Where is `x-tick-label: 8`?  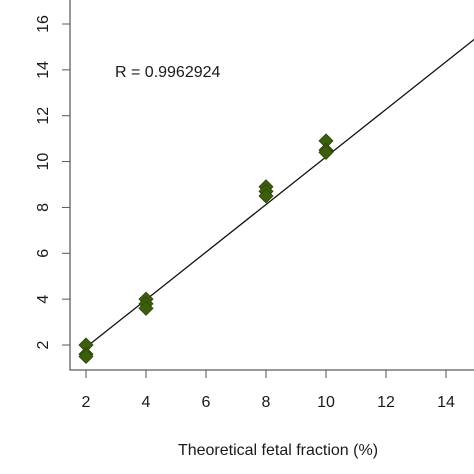 x-tick-label: 8 is located at coordinates (266, 402).